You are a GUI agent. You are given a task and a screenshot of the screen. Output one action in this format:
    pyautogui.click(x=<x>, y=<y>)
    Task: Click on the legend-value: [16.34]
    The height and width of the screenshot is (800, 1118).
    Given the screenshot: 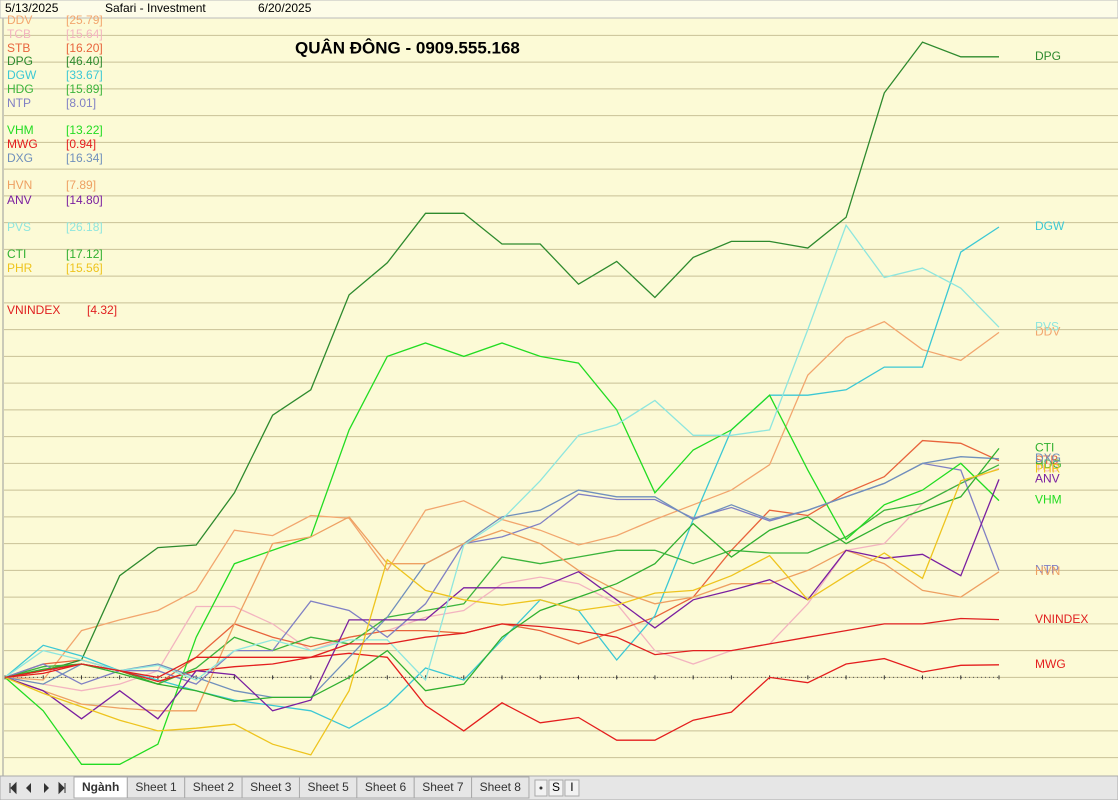 What is the action you would take?
    pyautogui.click(x=84, y=158)
    